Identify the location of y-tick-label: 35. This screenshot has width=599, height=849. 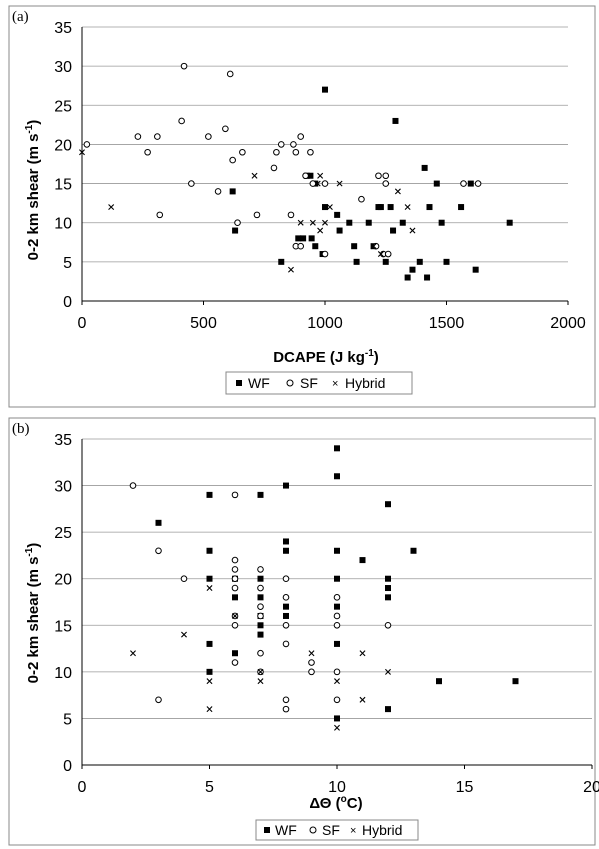
(63, 28).